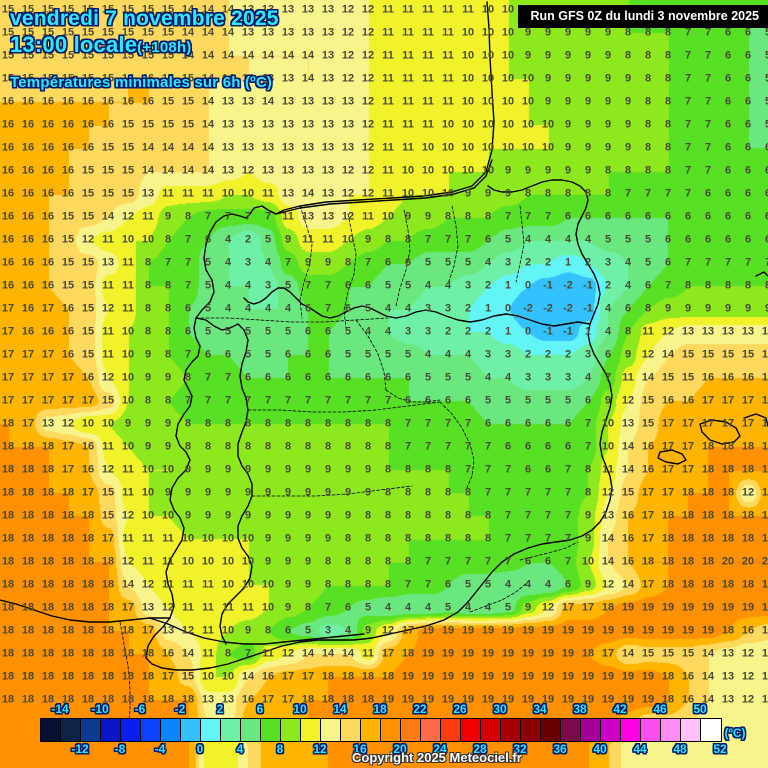 The height and width of the screenshot is (768, 768). I want to click on grid-temperature-value: 20, so click(764, 561).